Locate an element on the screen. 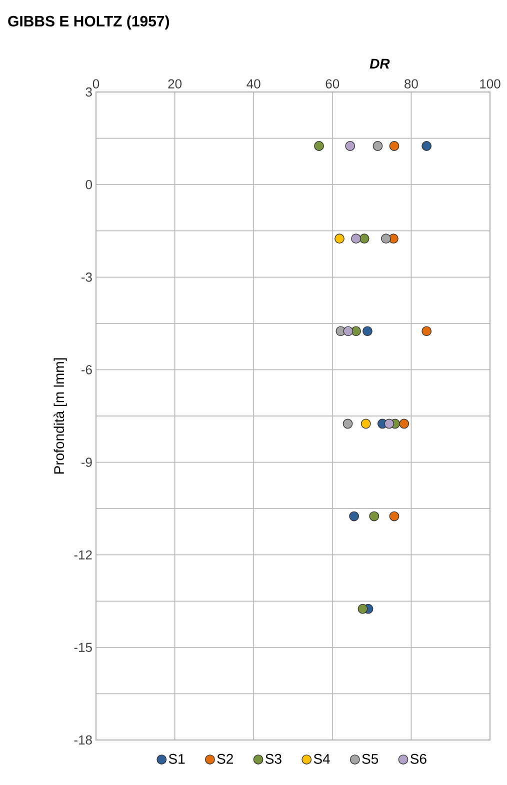  x-tick-label: 60 is located at coordinates (333, 83).